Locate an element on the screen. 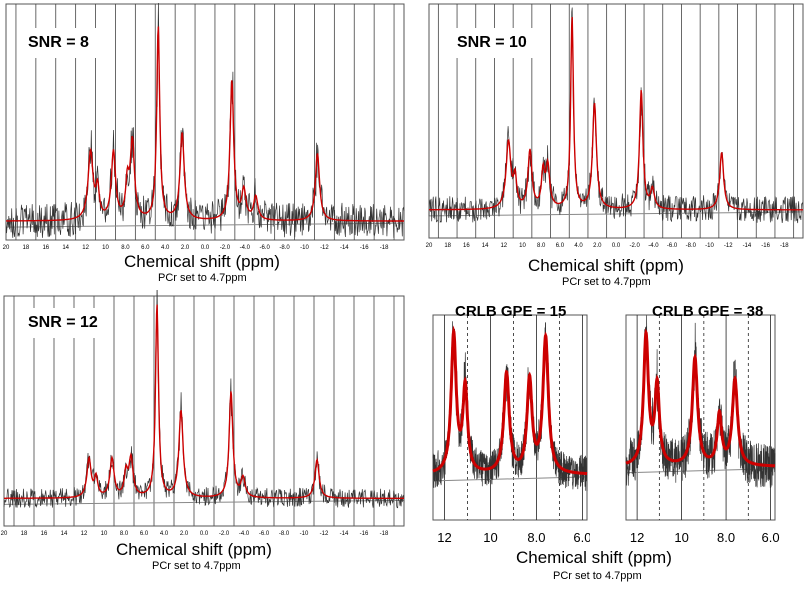  chart-title-gpe38: CRLB GPE = 38 is located at coordinates (708, 311).